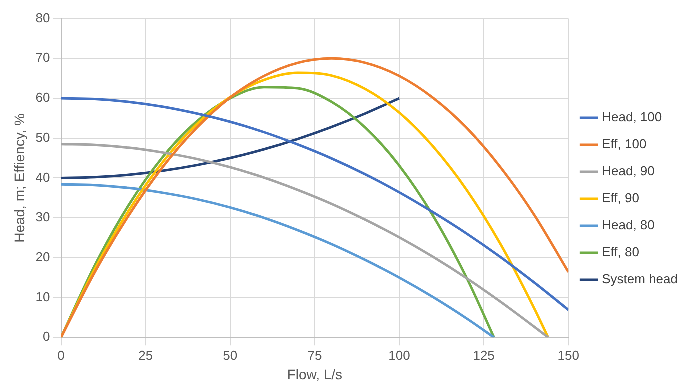 This screenshot has width=700, height=392. I want to click on y-tick-label: 70, so click(43, 58).